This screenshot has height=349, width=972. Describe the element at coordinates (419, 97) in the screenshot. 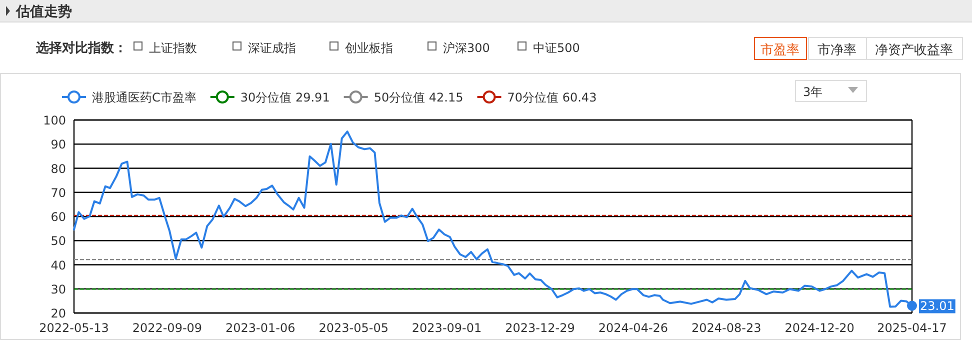

I see `legend-label: 50分位值 42.15` at that location.